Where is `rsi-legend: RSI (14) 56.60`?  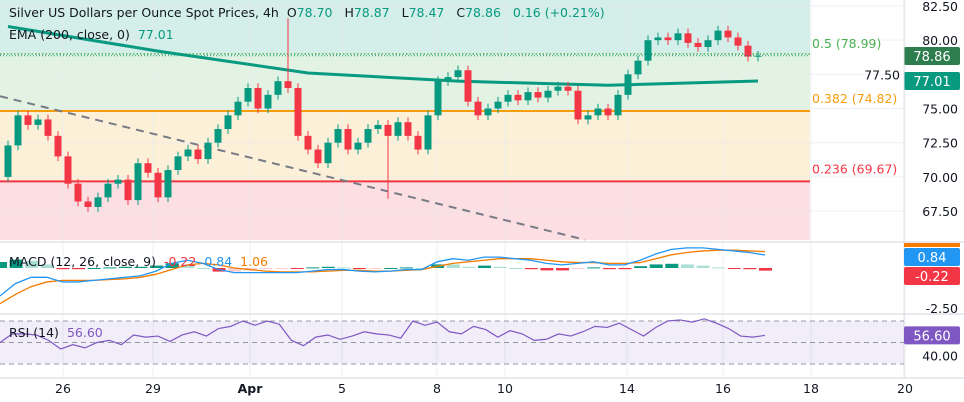 rsi-legend: RSI (14) 56.60 is located at coordinates (58, 332).